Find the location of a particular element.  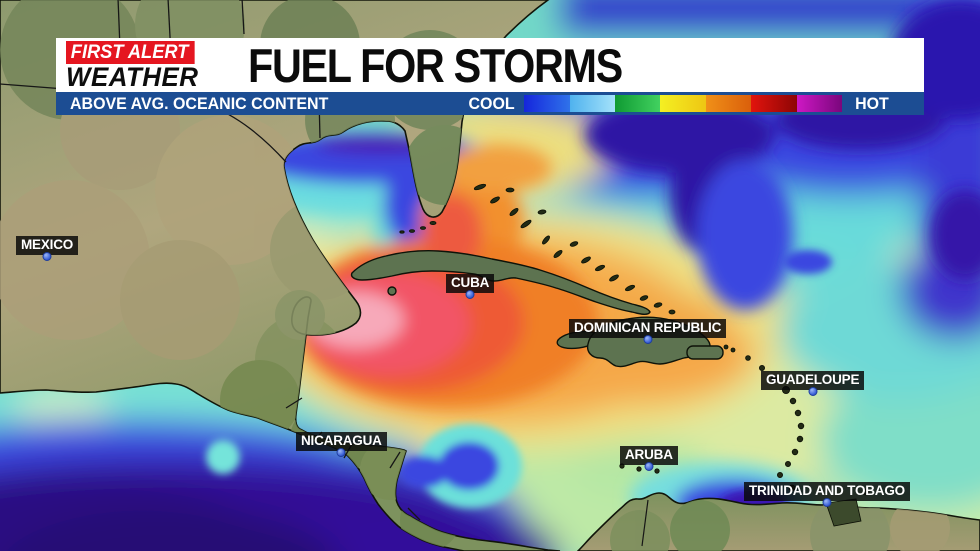

brand-first-alert: FIRST ALERT is located at coordinates (131, 52).